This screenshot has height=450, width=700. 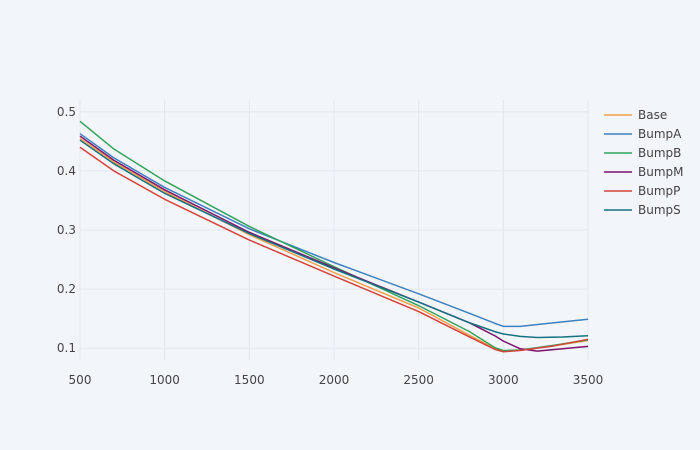 I want to click on x-tick-label: 1000, so click(x=164, y=380).